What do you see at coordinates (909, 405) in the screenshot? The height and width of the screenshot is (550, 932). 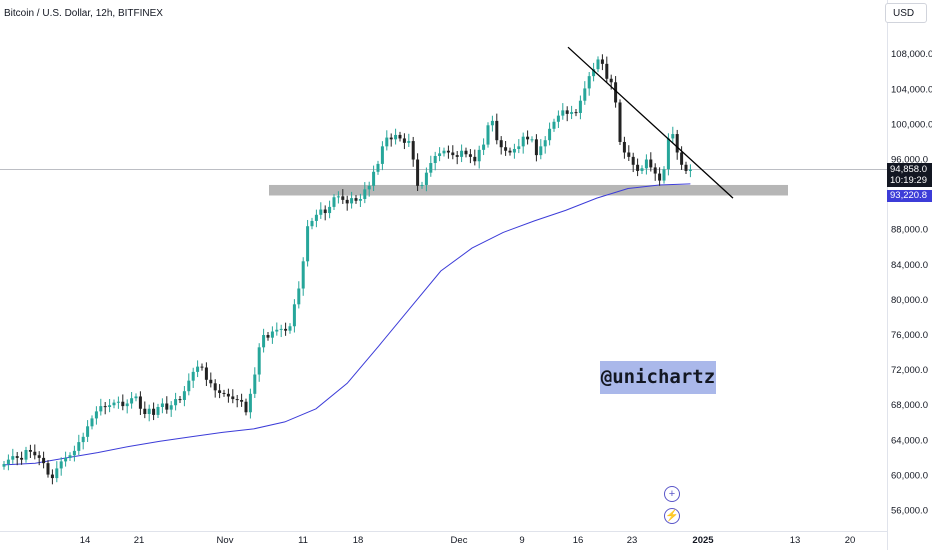 I see `price-axis-label: 68,000.0` at bounding box center [909, 405].